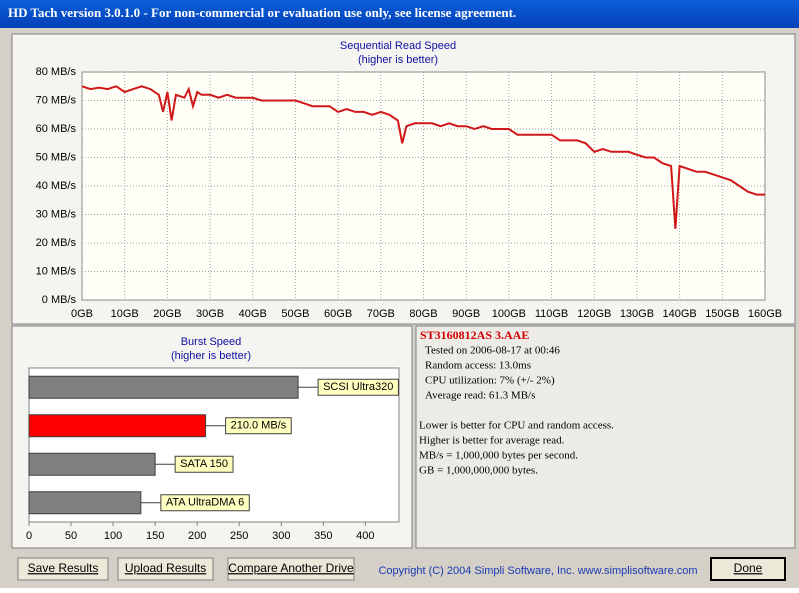  Describe the element at coordinates (56, 72) in the screenshot. I see `y-tick-label: 80 MB/s` at that location.